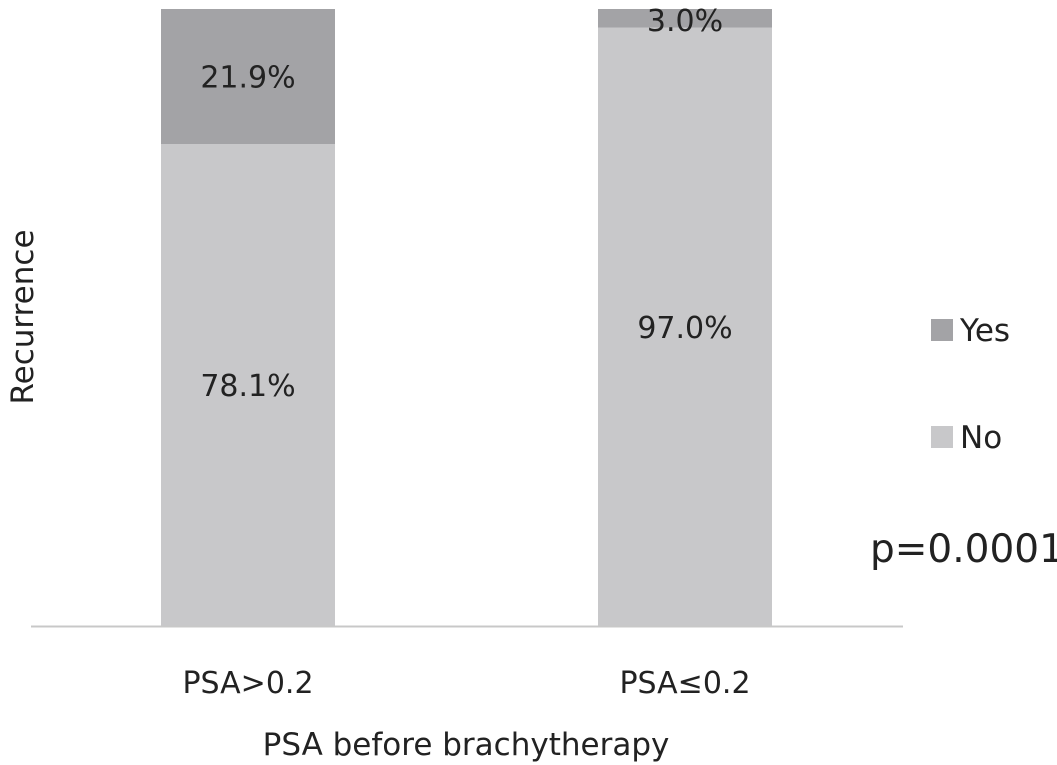 This screenshot has height=765, width=1057. I want to click on segment-label-no-1: 78.1%, so click(247, 386).